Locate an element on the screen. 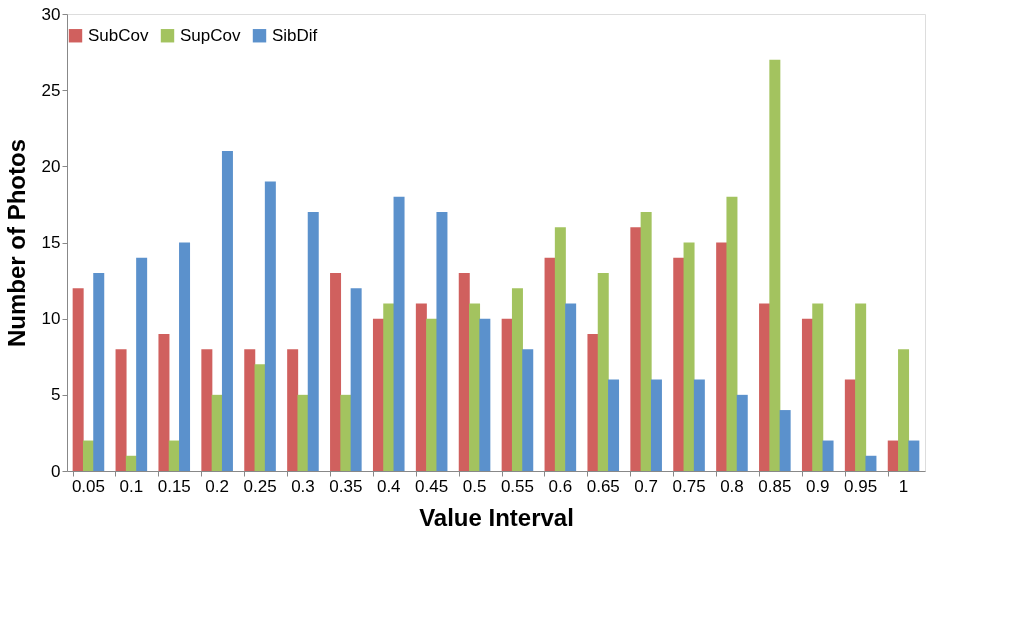 This screenshot has height=634, width=1026. x-tick-label: 0.3 is located at coordinates (303, 486).